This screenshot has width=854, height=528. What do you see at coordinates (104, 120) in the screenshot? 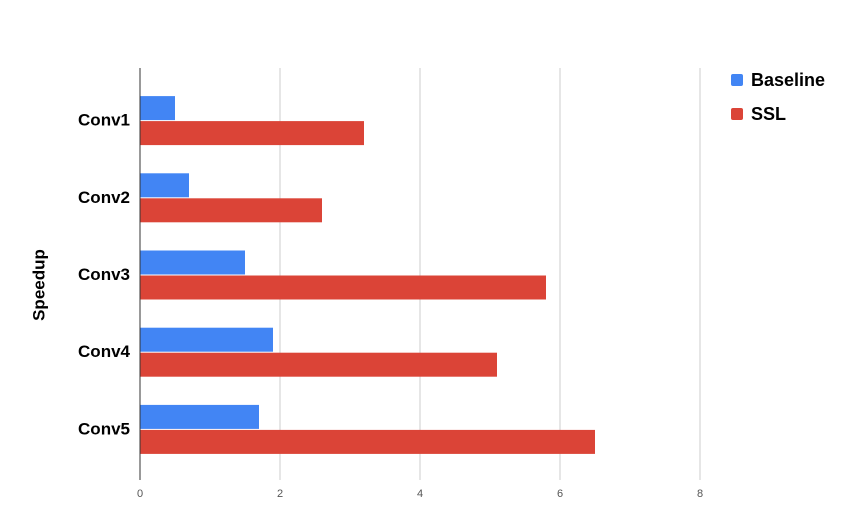
I see `y-tick-label: Conv1` at bounding box center [104, 120].